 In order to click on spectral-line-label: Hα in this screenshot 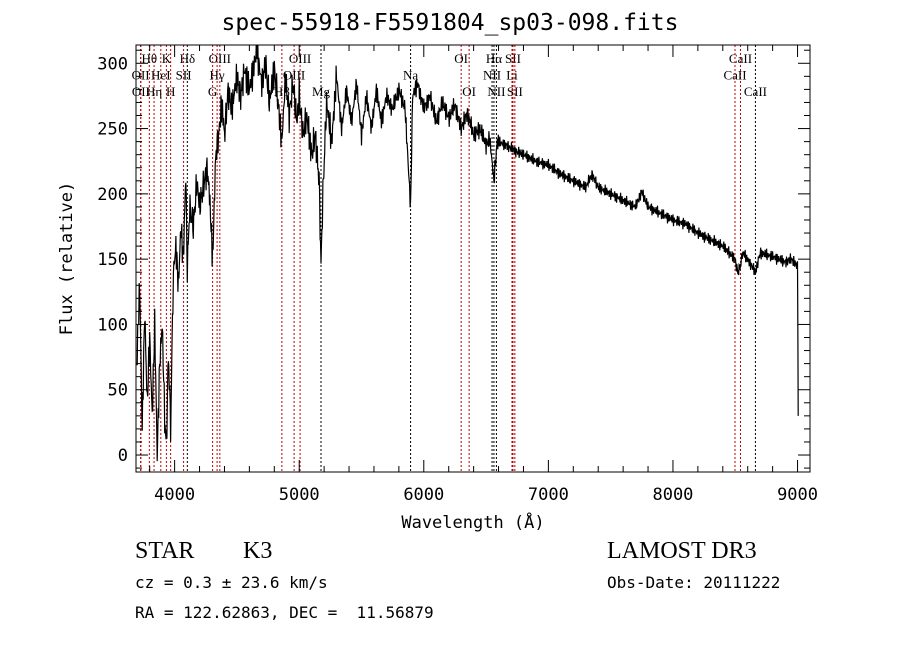, I will do `click(494, 58)`.